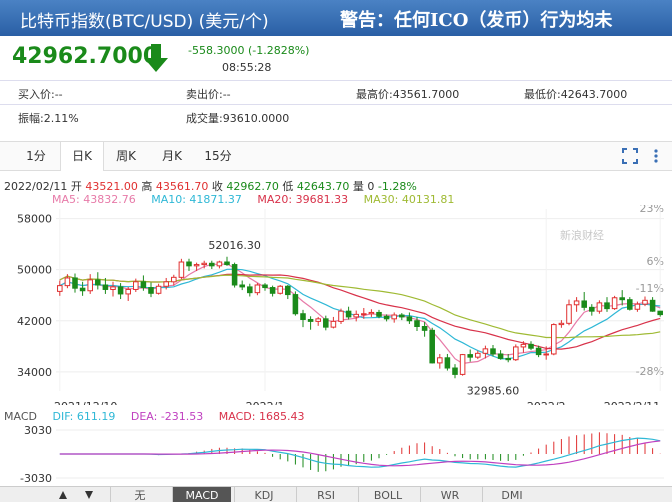 This screenshot has width=672, height=504. I want to click on header-bar: 比特币指数(BTC/USD) (美元/个) 警告：任何ICO（发币）行为均未, so click(336, 18).